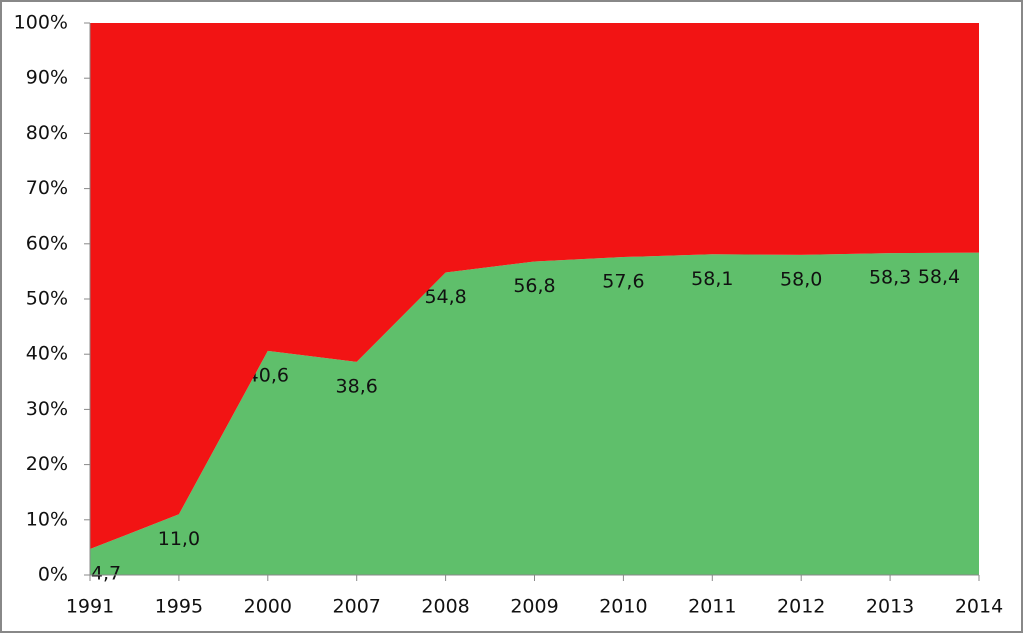 The width and height of the screenshot is (1023, 633). I want to click on x-tick-label: 2008, so click(445, 607).